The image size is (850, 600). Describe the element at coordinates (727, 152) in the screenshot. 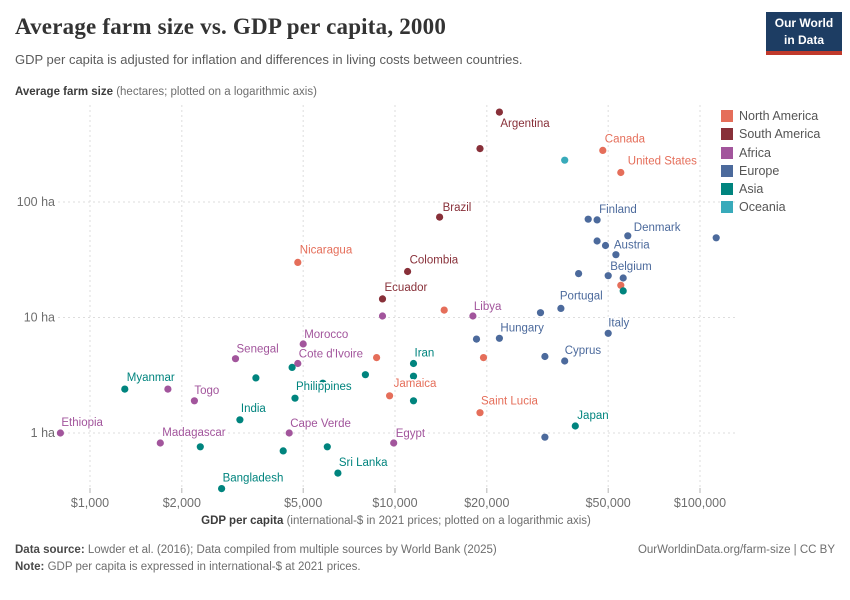

I see `legend-swatch-africa` at that location.